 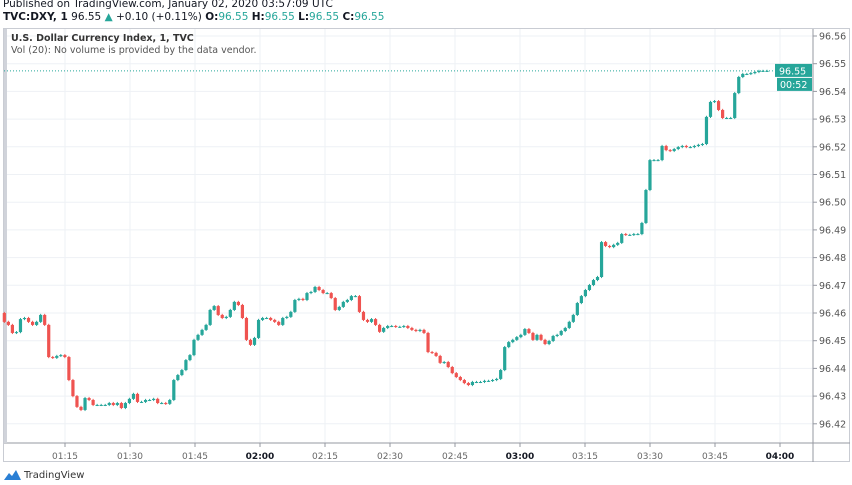 I want to click on time-tick-label: 04:00, so click(x=780, y=457).